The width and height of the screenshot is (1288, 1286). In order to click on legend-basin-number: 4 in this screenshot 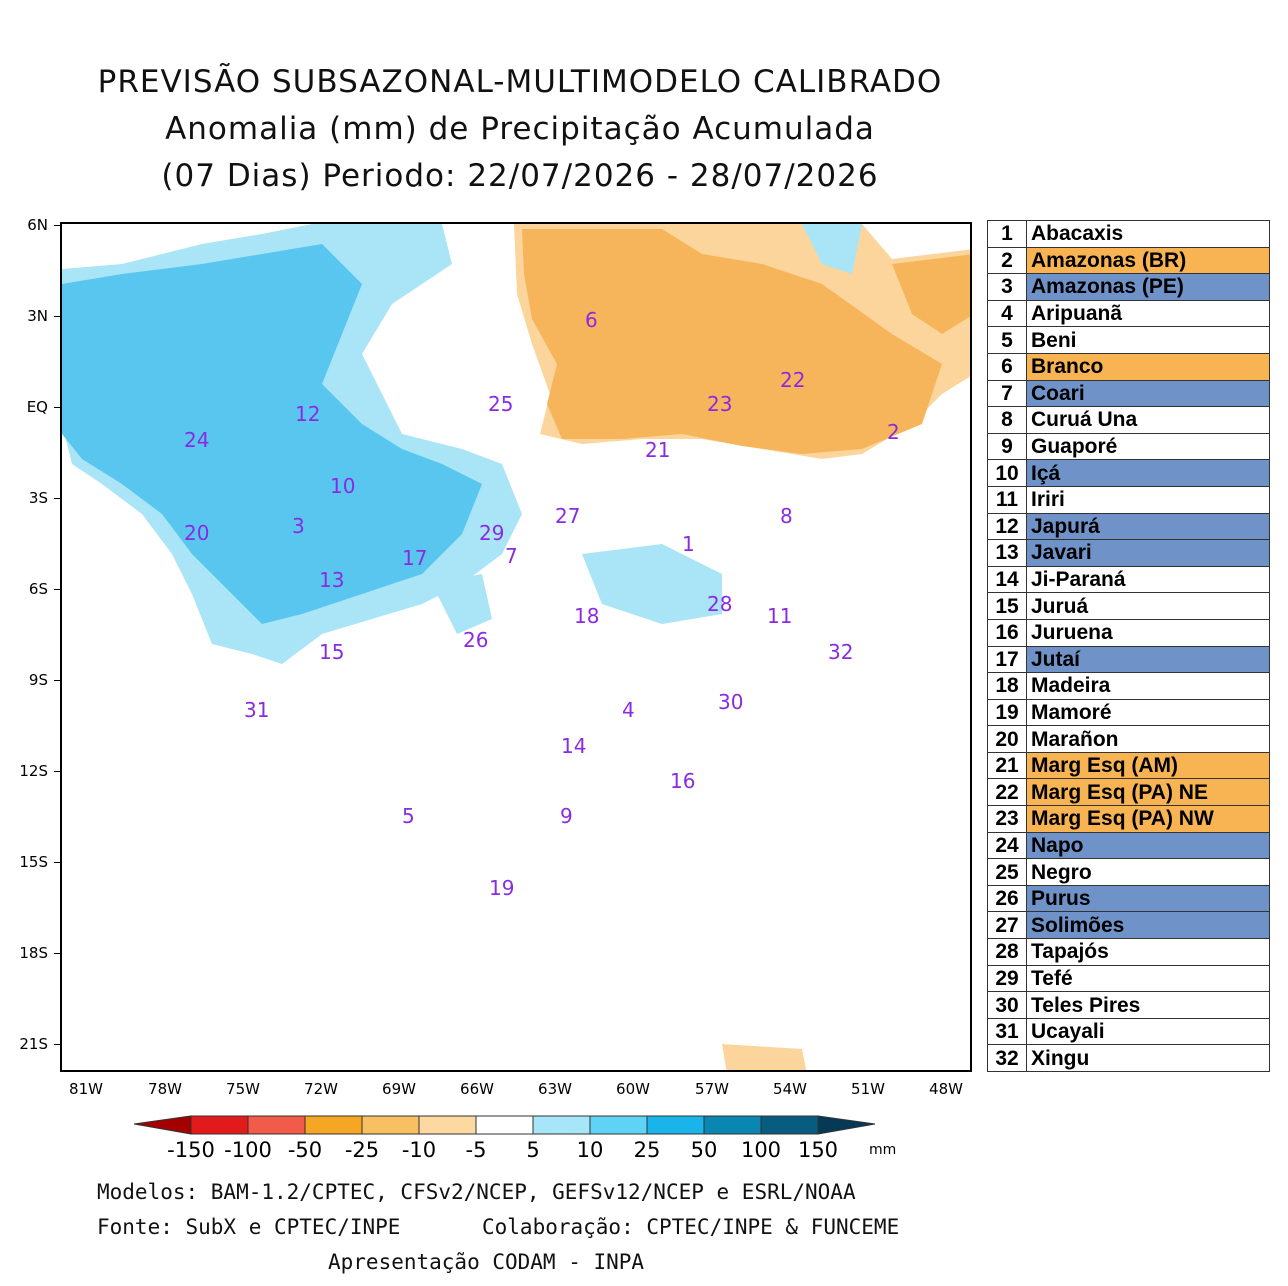, I will do `click(1007, 313)`.